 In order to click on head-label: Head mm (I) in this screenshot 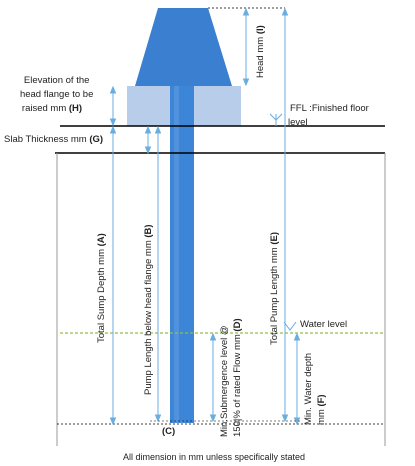, I will do `click(260, 51)`.